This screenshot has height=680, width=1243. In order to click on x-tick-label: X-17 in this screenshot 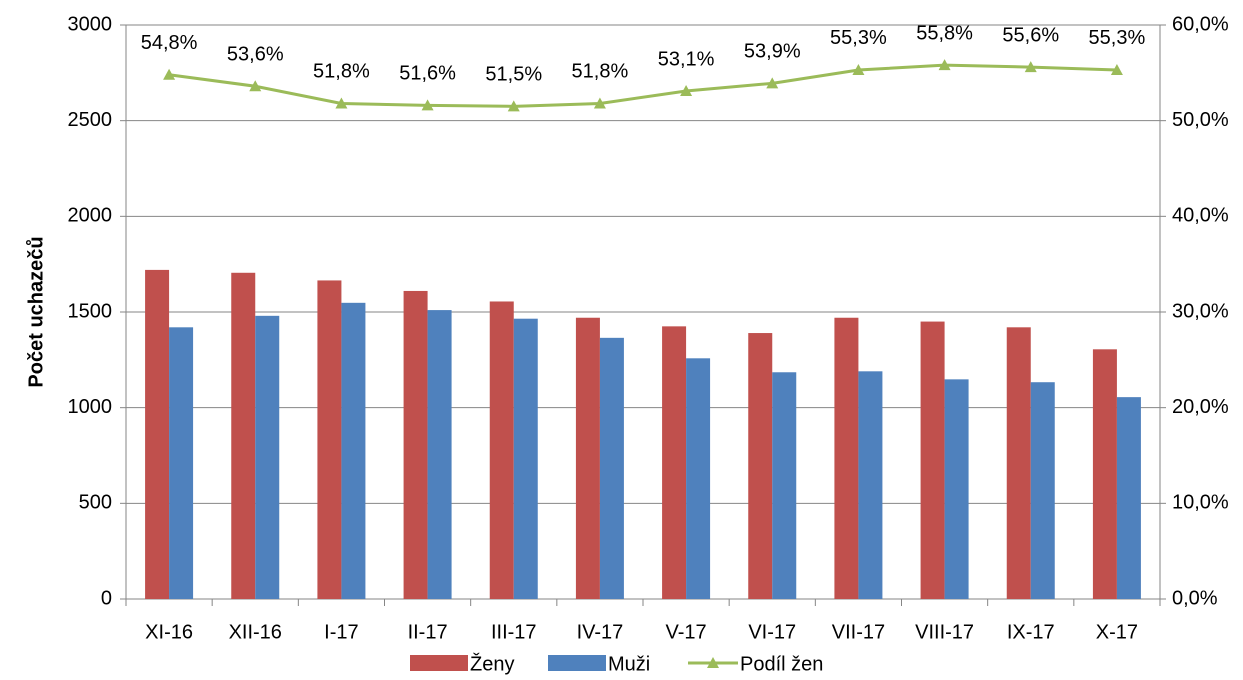, I will do `click(1117, 632)`.